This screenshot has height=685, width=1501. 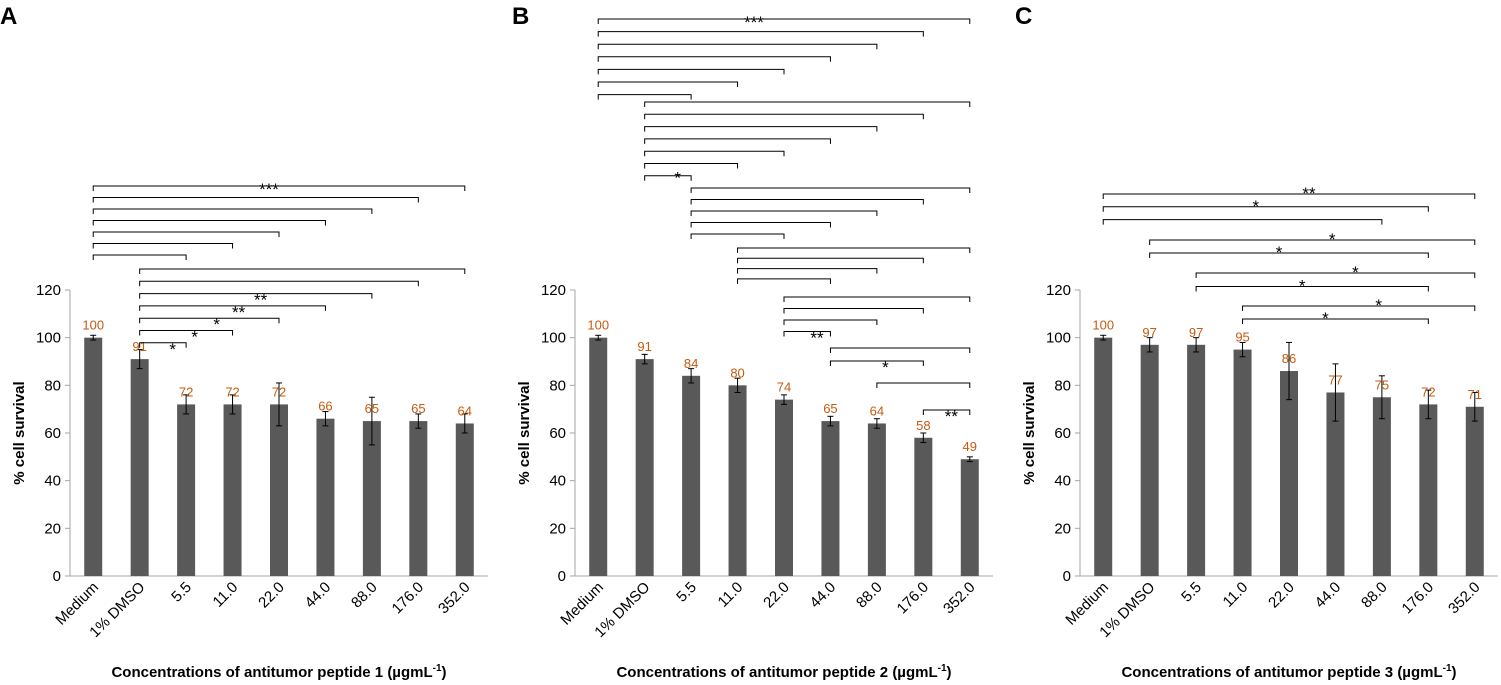 What do you see at coordinates (949, 672) in the screenshot?
I see `x-axis-title-end: )` at bounding box center [949, 672].